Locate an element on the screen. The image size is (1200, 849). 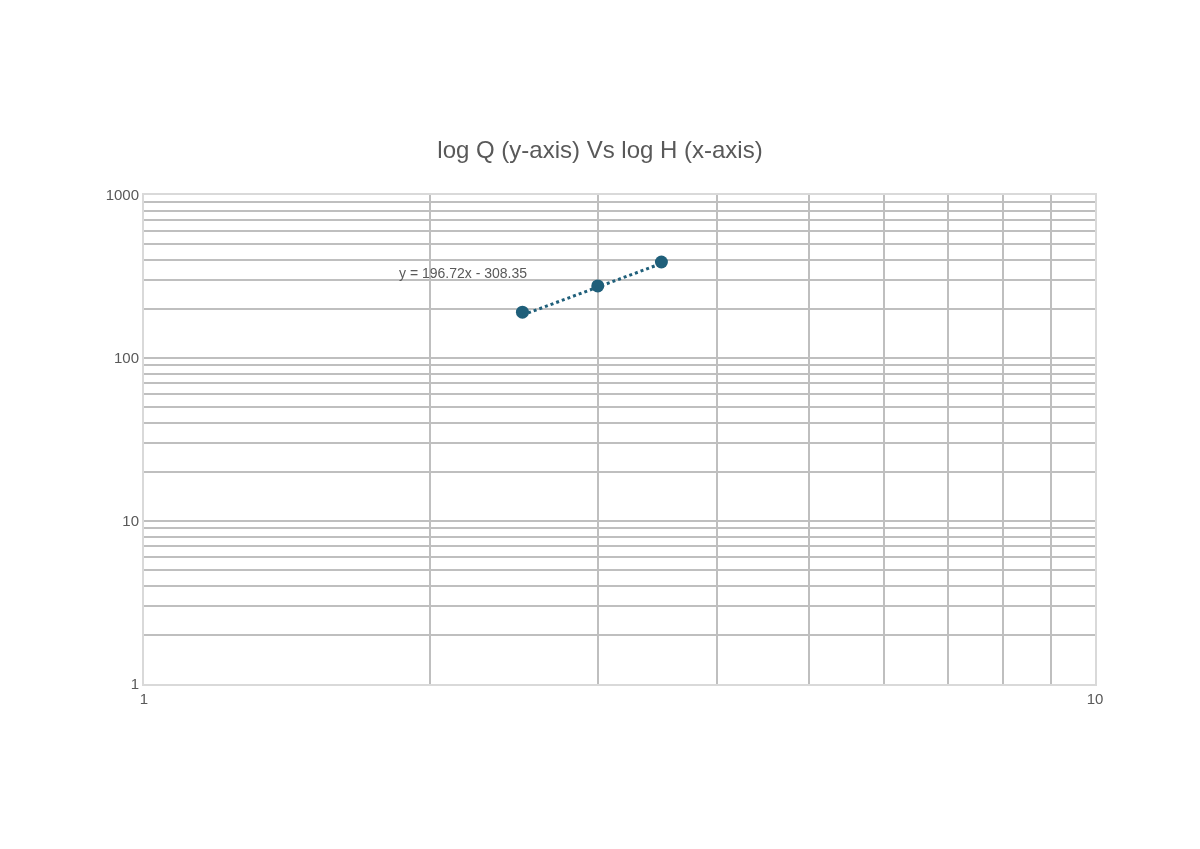
chart-title: log Q (y-axis) Vs log H (x-axis) is located at coordinates (600, 150).